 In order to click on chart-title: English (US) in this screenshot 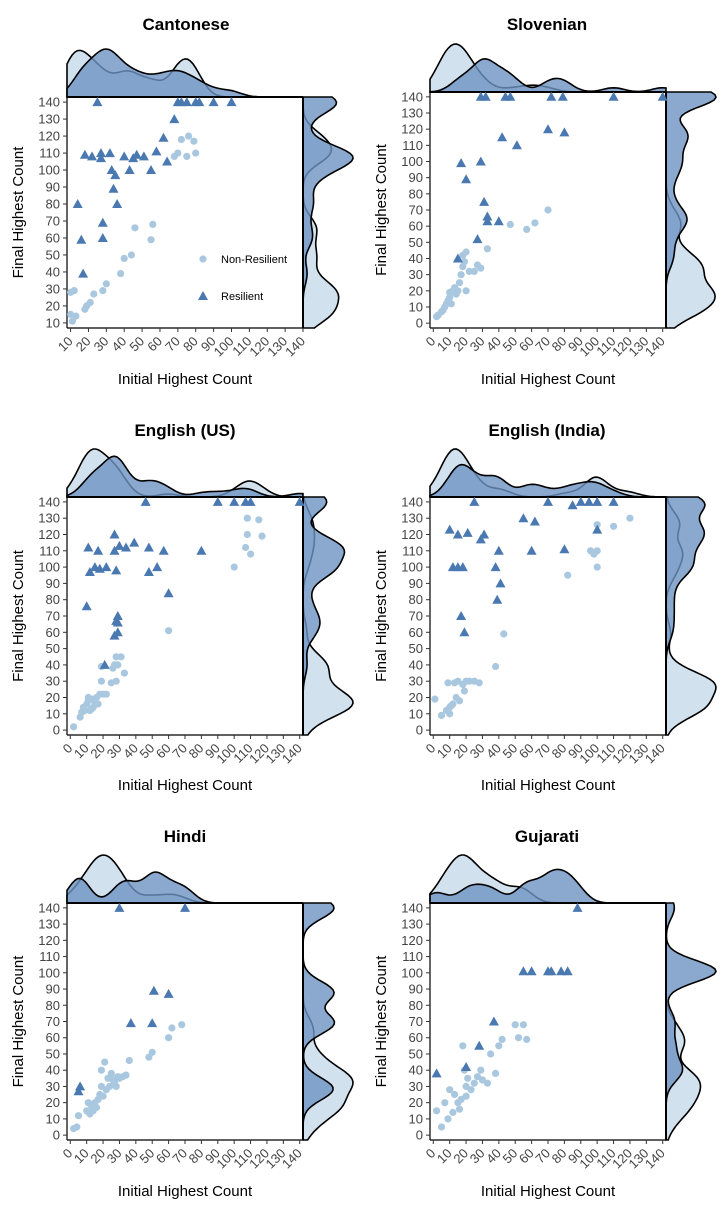, I will do `click(184, 430)`.